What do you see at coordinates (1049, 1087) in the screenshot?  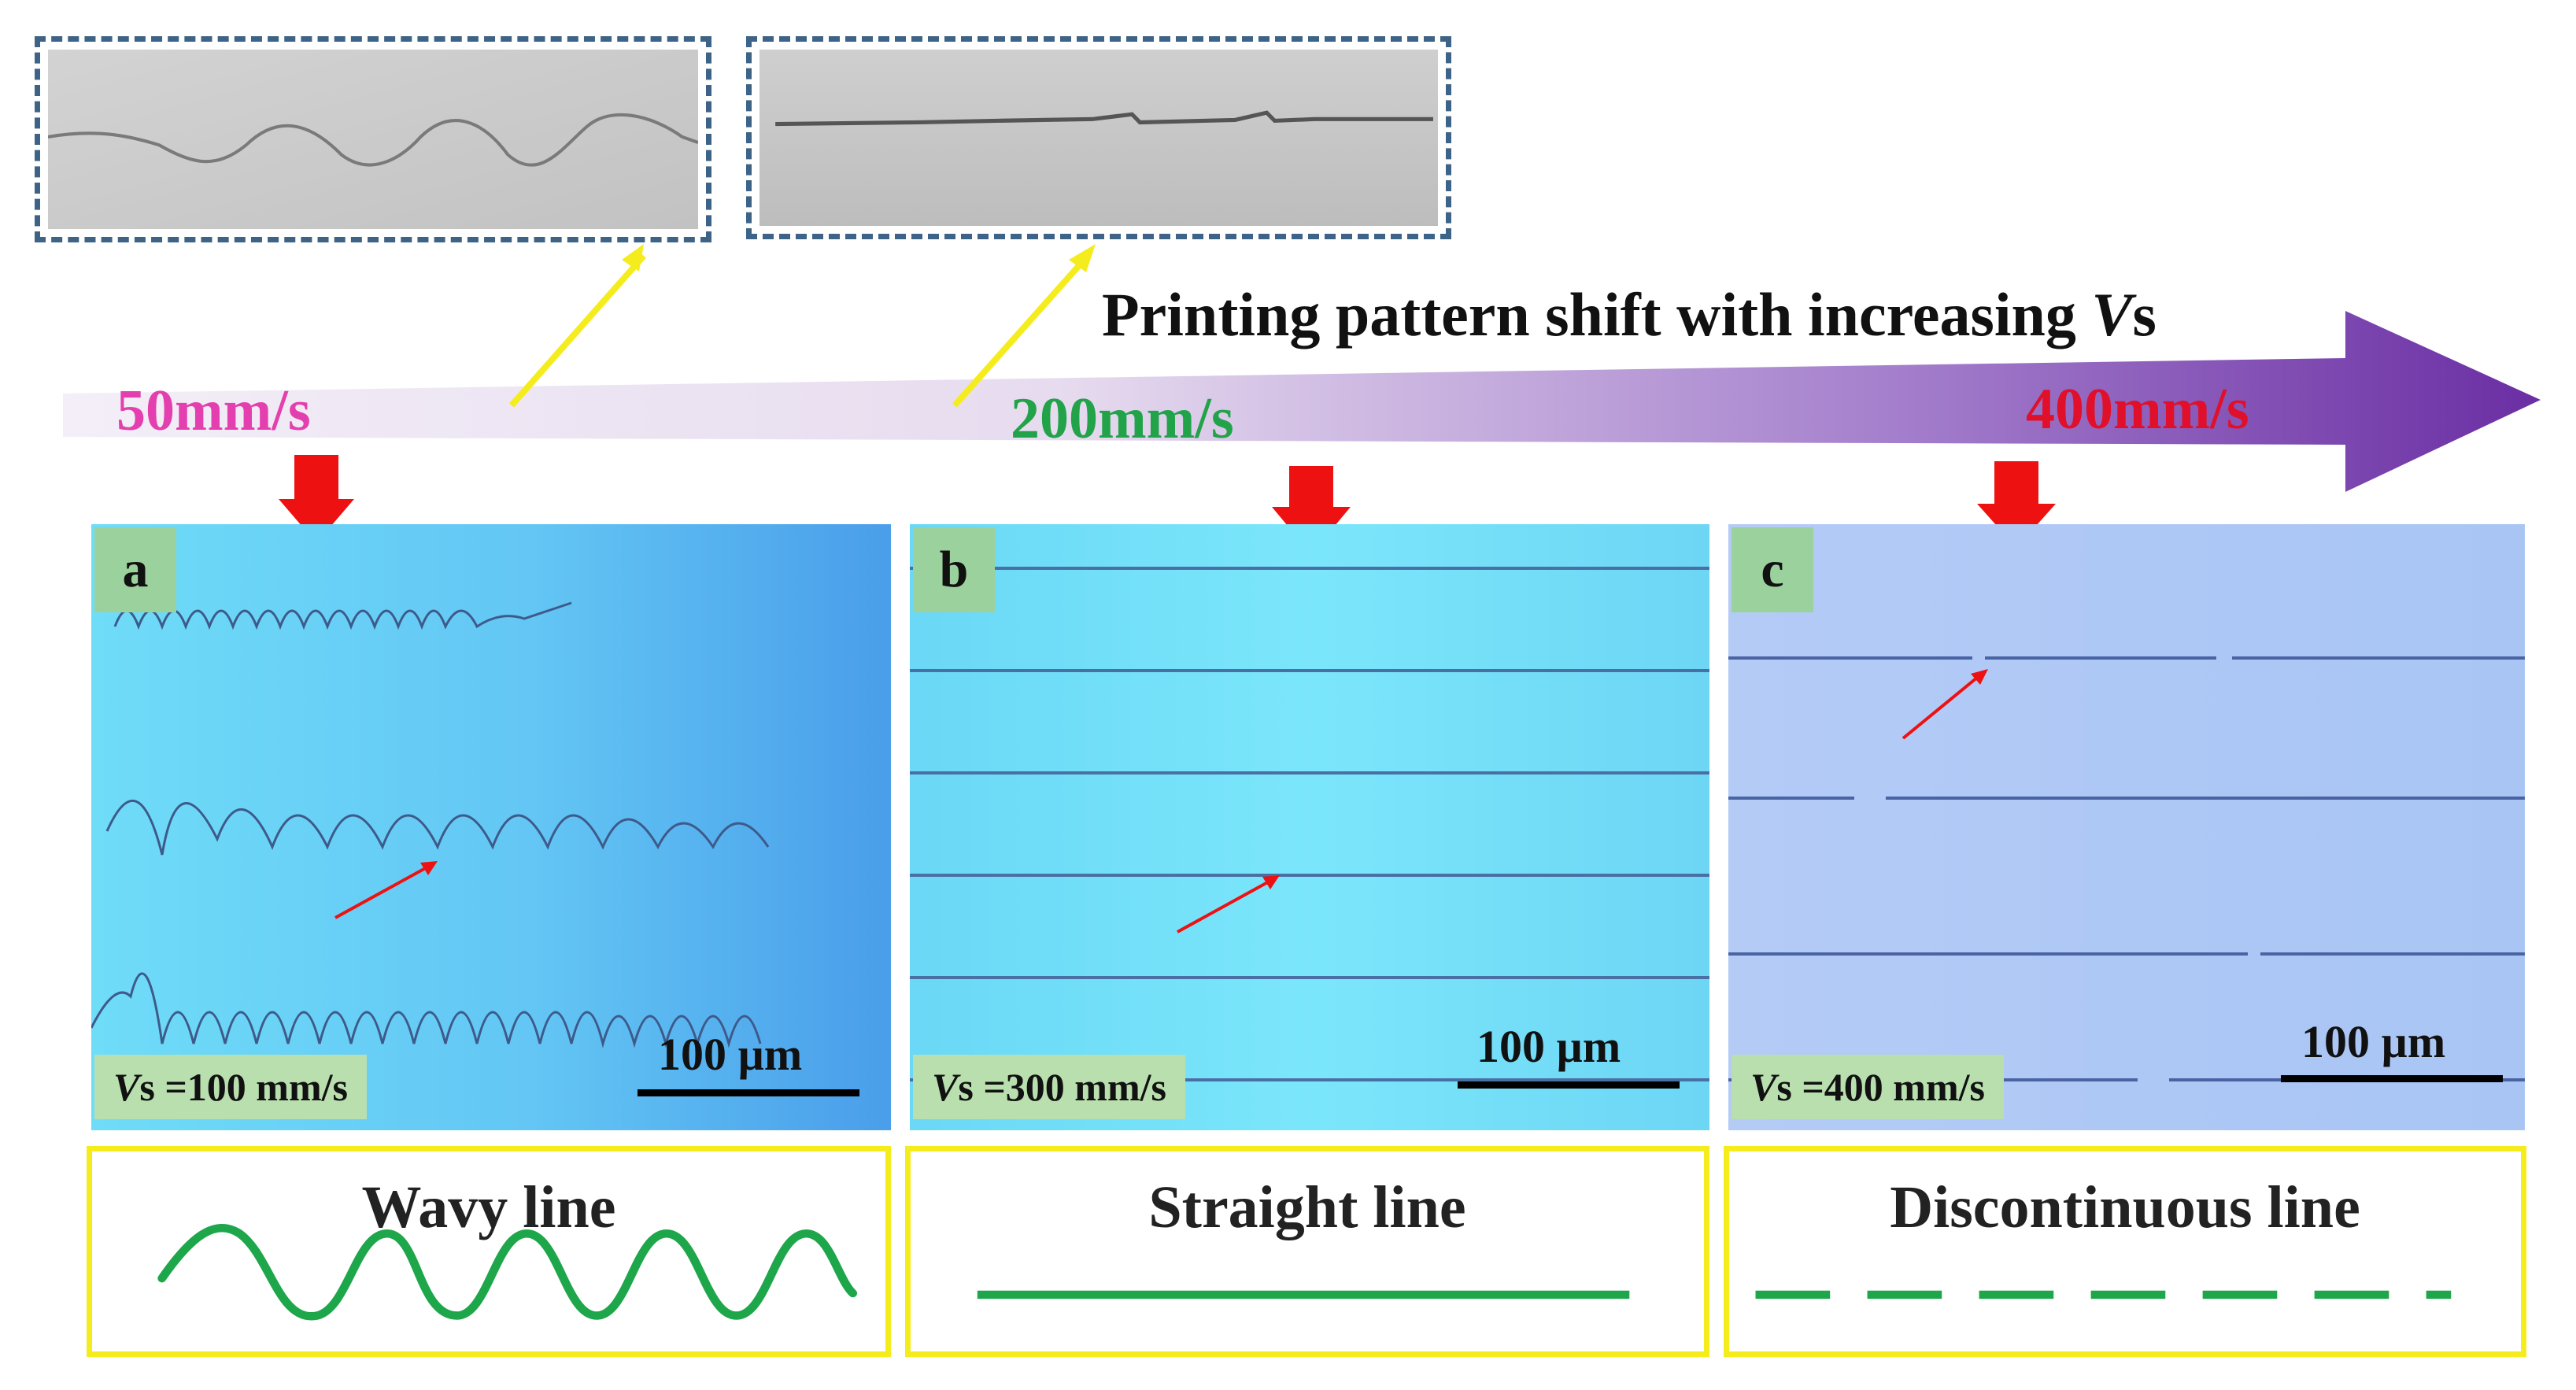 I see `panel-b-speed-label: Vs =300 mm/s` at bounding box center [1049, 1087].